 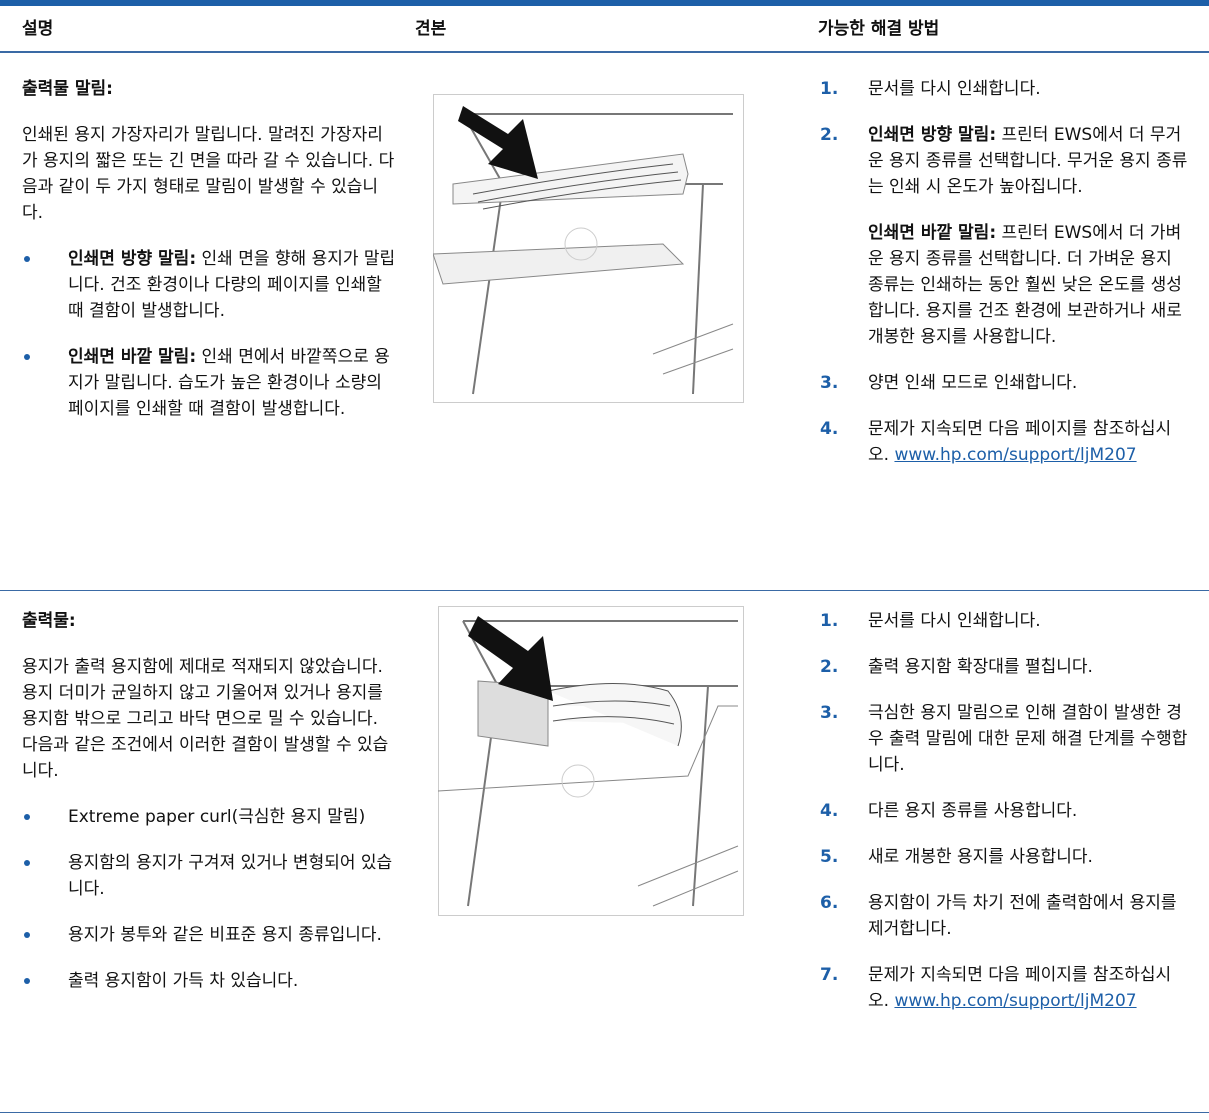 What do you see at coordinates (829, 857) in the screenshot?
I see `step-number: 5.` at bounding box center [829, 857].